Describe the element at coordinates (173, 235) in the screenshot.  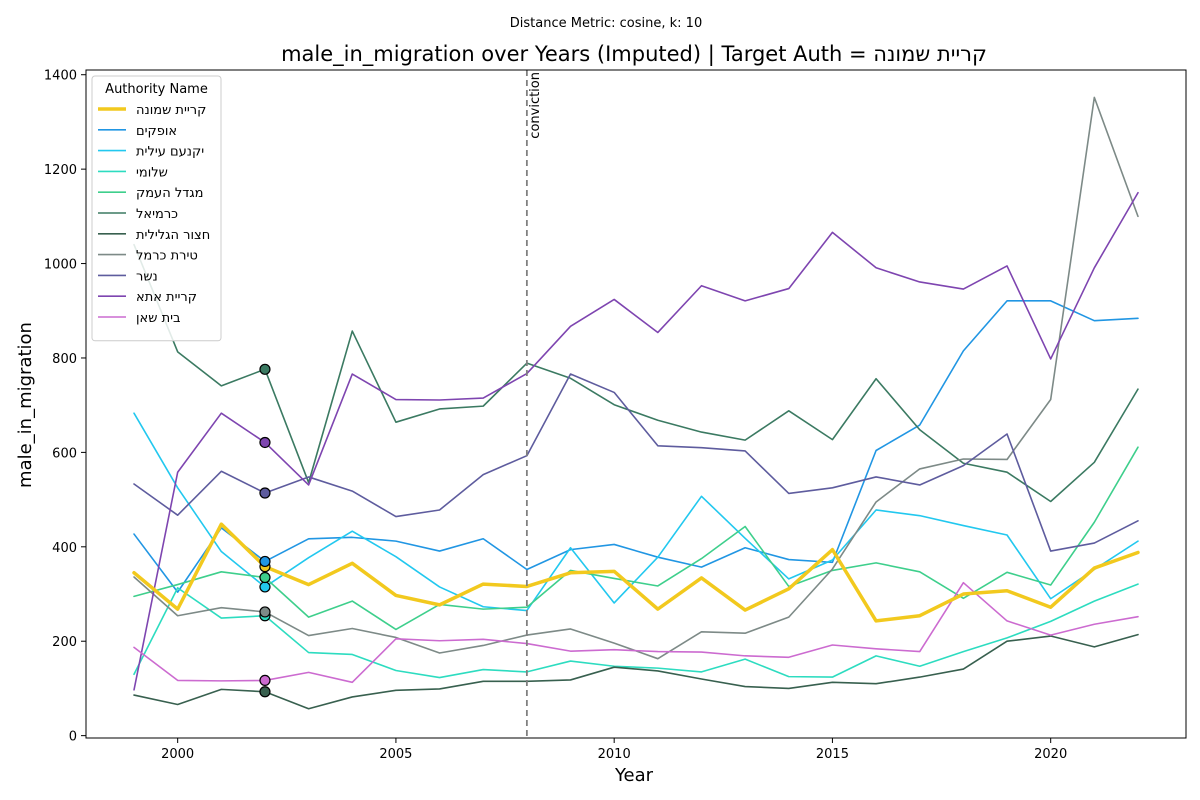
I see `legend-label: חצור הגלילית` at that location.